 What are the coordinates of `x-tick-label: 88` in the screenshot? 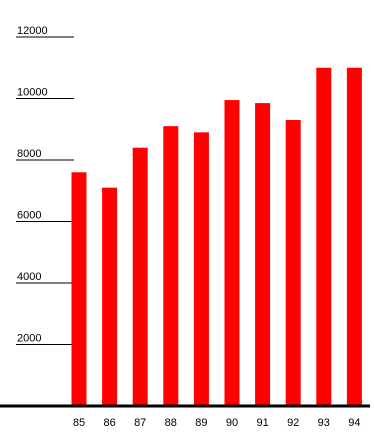 It's located at (171, 423).